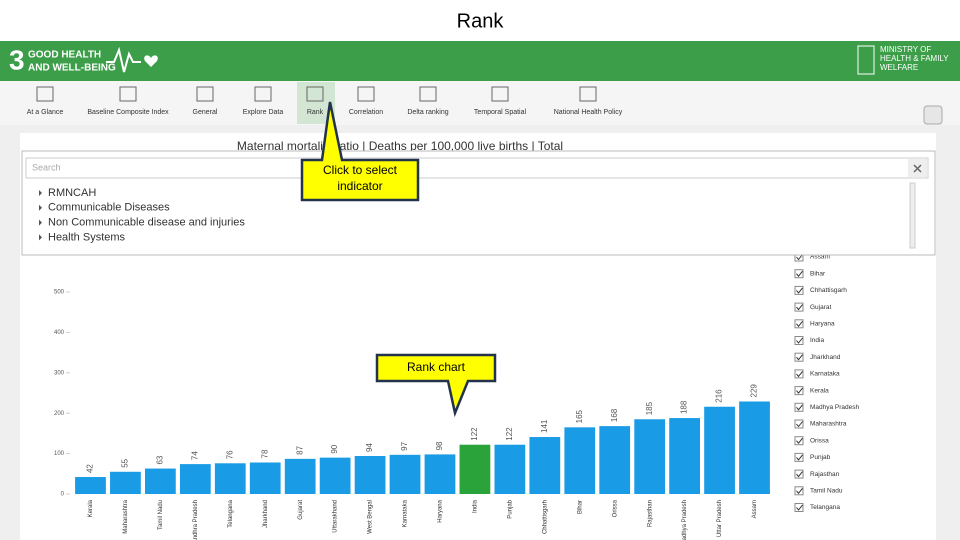  What do you see at coordinates (91, 508) in the screenshot?
I see `x-tick-label: Kerala` at bounding box center [91, 508].